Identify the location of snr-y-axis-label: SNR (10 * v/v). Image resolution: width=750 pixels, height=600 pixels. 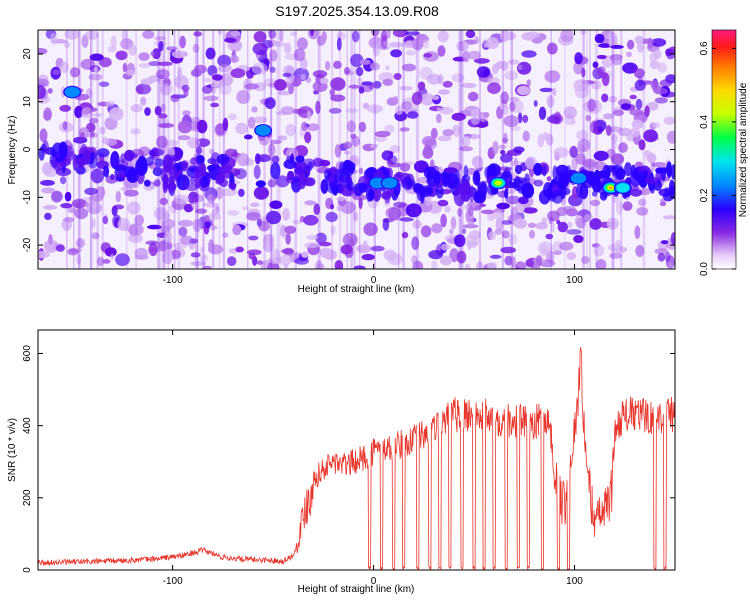
(12, 450).